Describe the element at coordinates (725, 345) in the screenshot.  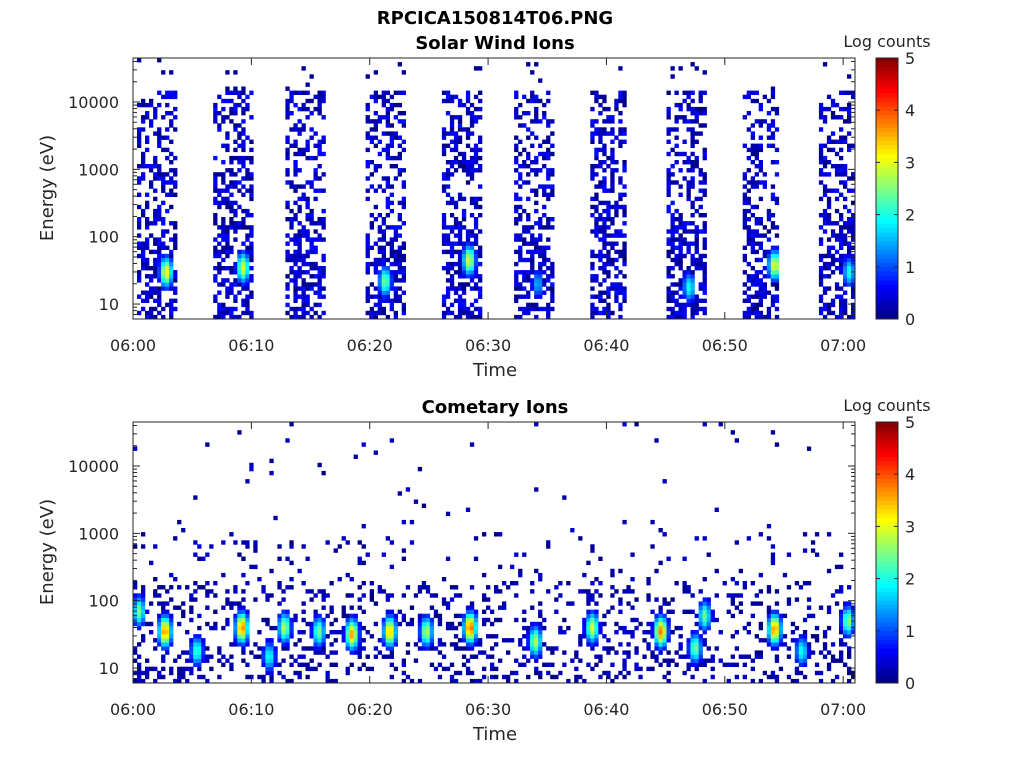
I see `solar-wind-x-tick-label: 06:50` at that location.